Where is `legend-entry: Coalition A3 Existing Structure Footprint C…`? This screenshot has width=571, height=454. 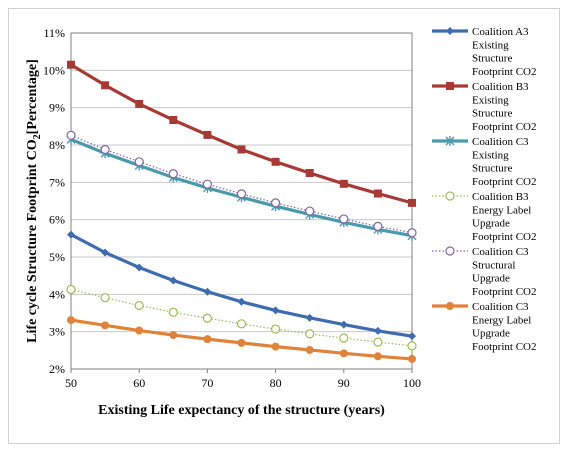 legend-entry: Coalition A3 Existing Structure Footprint C… is located at coordinates (484, 52).